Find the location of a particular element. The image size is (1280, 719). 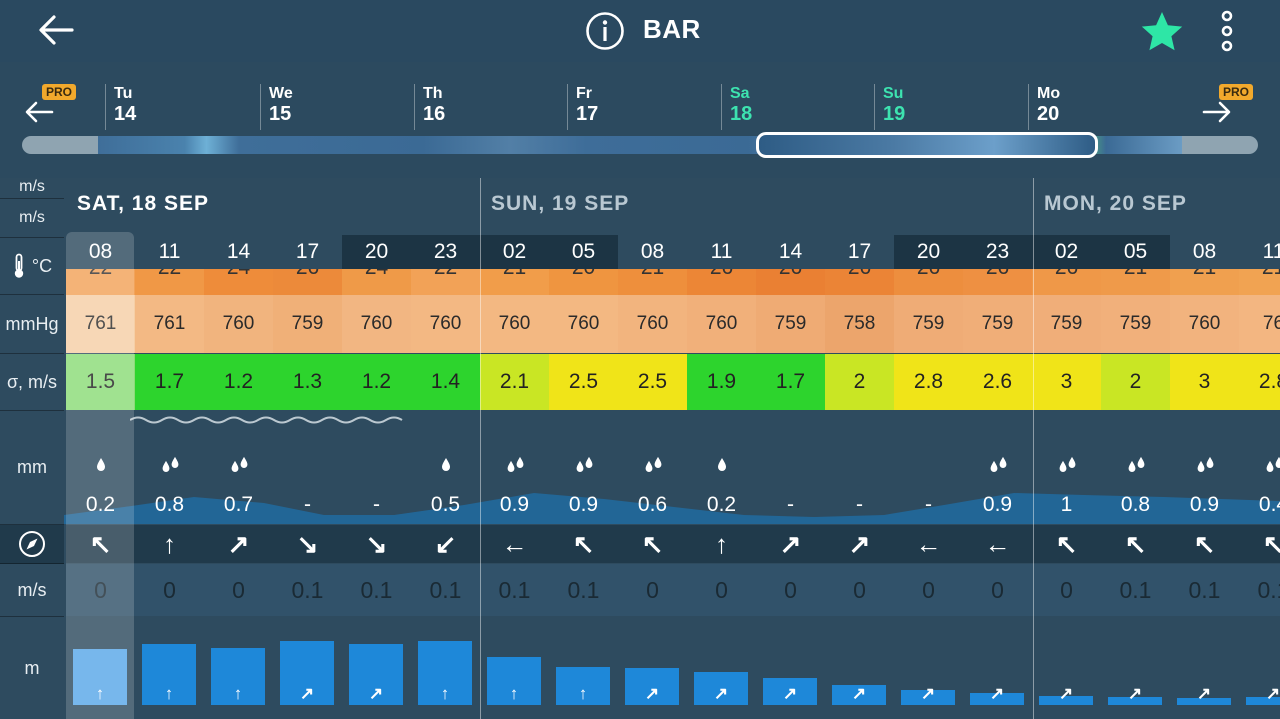

temperature-cell: 21 is located at coordinates (652, 282).